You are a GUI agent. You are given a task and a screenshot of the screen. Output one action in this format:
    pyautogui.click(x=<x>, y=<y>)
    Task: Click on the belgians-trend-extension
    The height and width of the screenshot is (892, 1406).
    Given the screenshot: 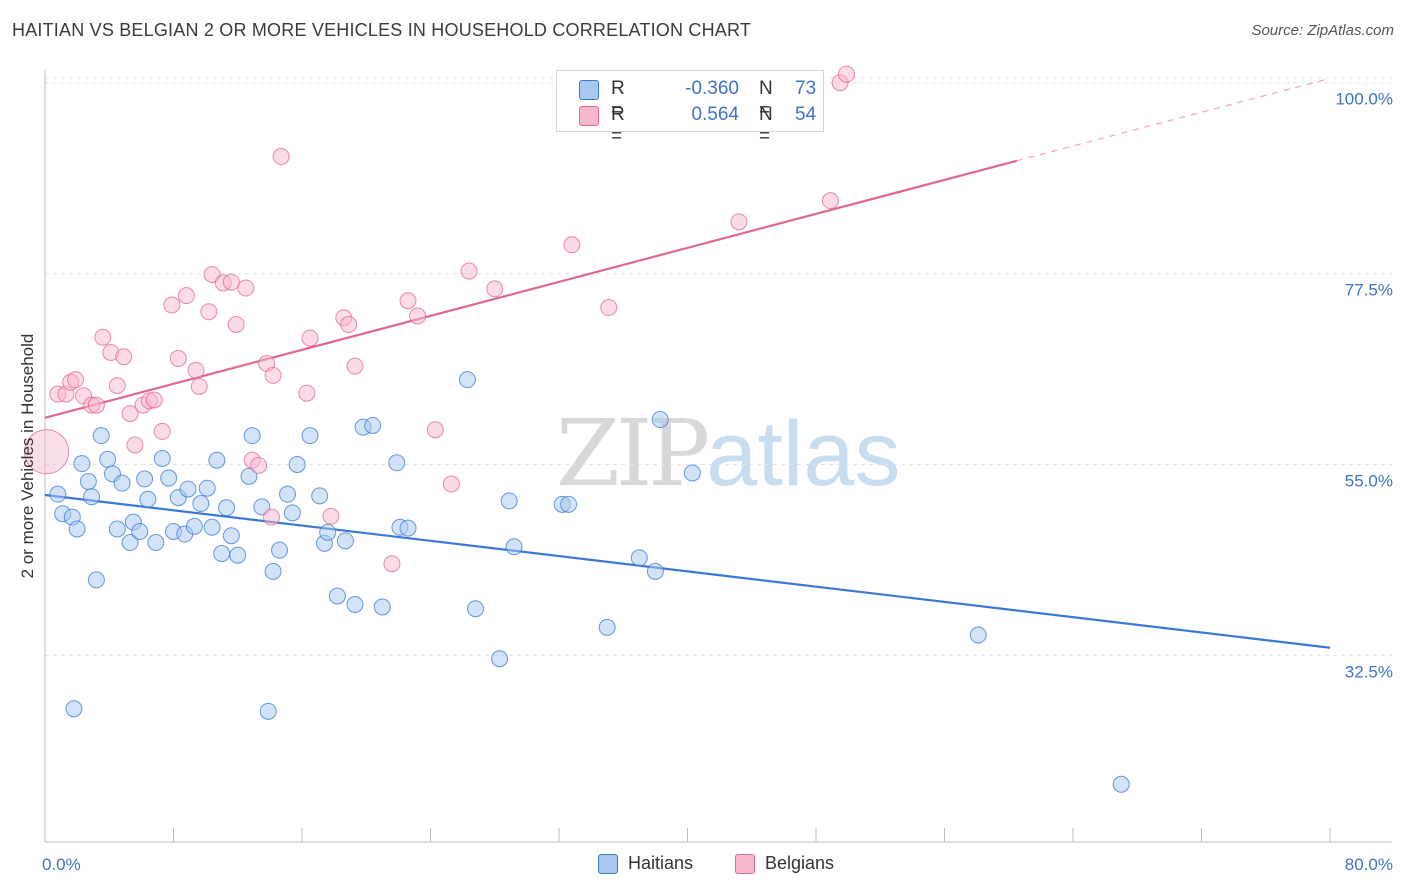 What is the action you would take?
    pyautogui.click(x=1173, y=119)
    